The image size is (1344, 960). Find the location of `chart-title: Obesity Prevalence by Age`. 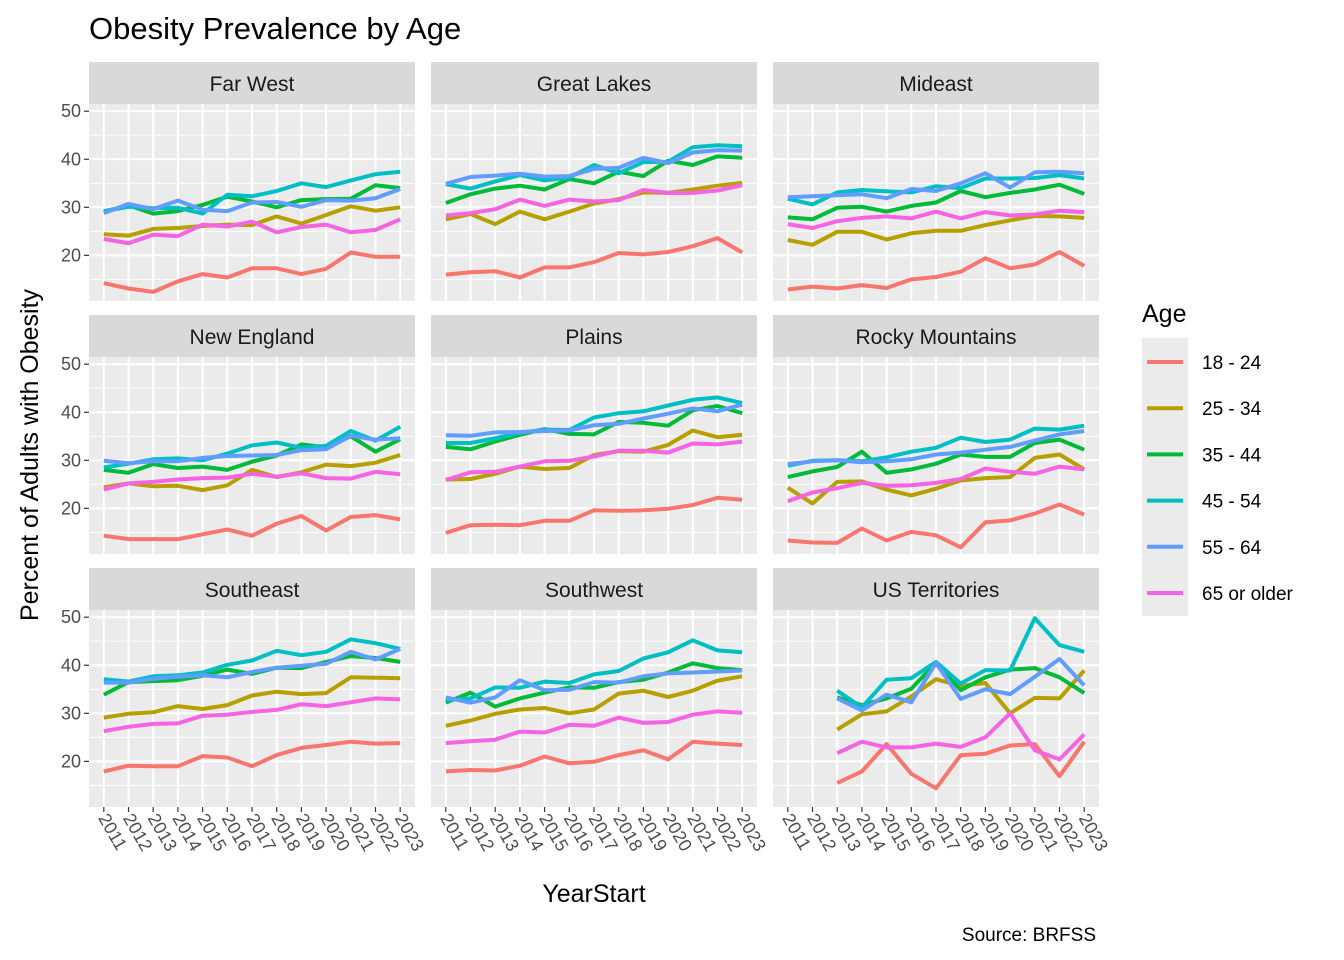

chart-title: Obesity Prevalence by Age is located at coordinates (275, 28).